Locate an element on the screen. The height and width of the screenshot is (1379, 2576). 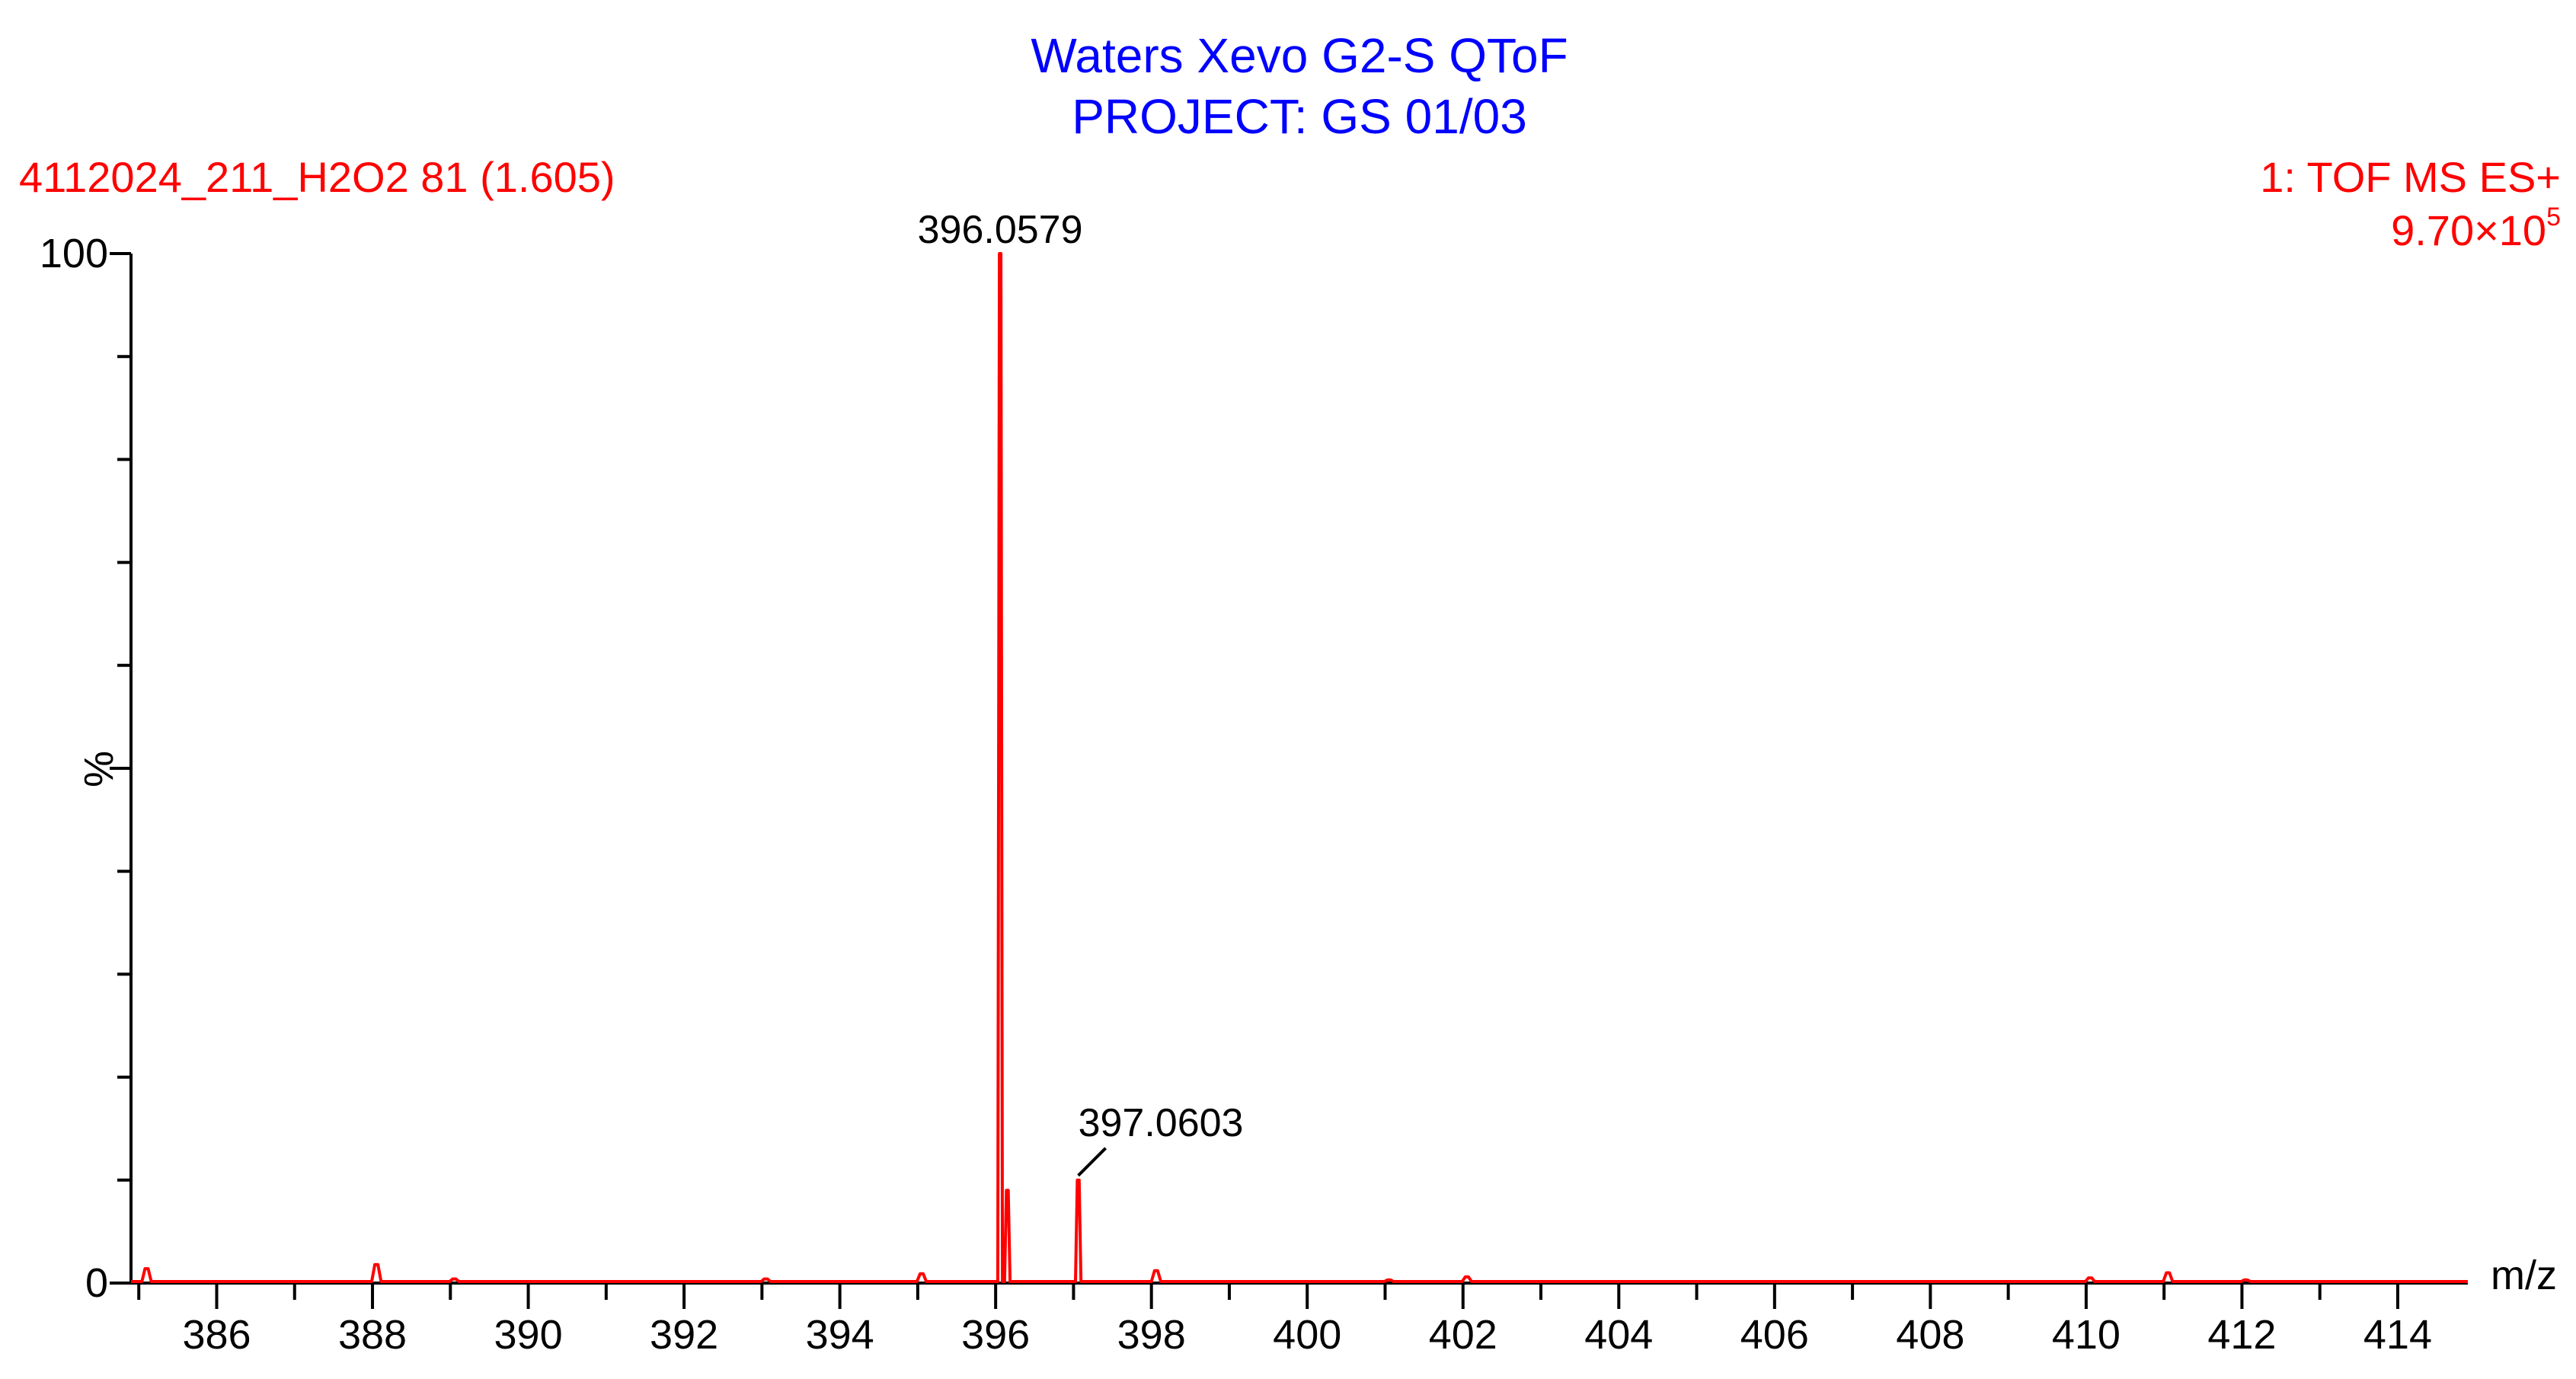
y-tick-label: 0 is located at coordinates (97, 1283).